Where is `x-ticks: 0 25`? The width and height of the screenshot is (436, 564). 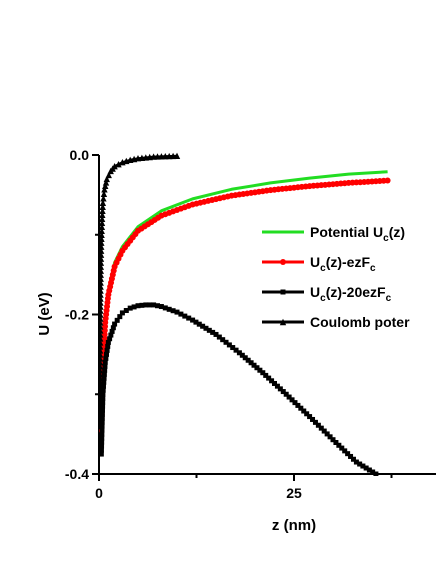
x-ticks: 0 25 is located at coordinates (244, 487).